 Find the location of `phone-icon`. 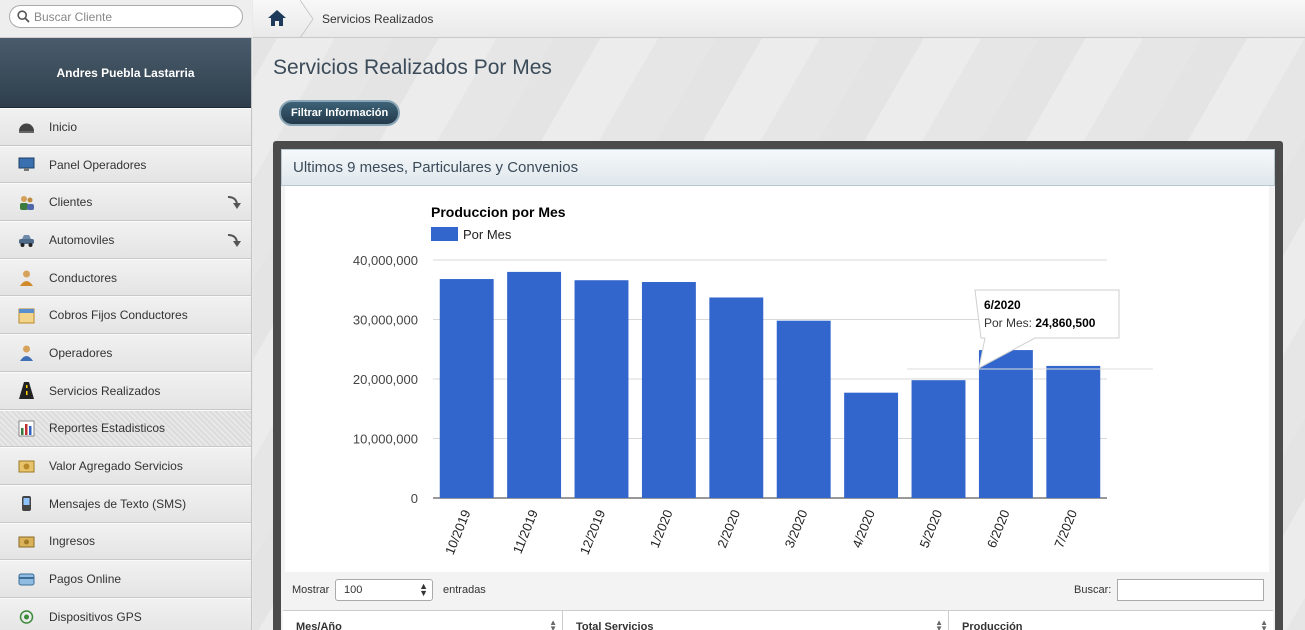

phone-icon is located at coordinates (26, 504).